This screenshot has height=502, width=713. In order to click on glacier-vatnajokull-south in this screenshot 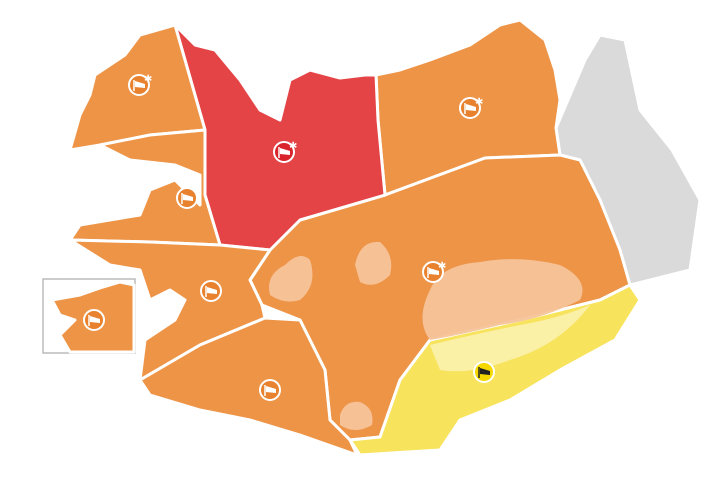, I will do `click(510, 338)`.